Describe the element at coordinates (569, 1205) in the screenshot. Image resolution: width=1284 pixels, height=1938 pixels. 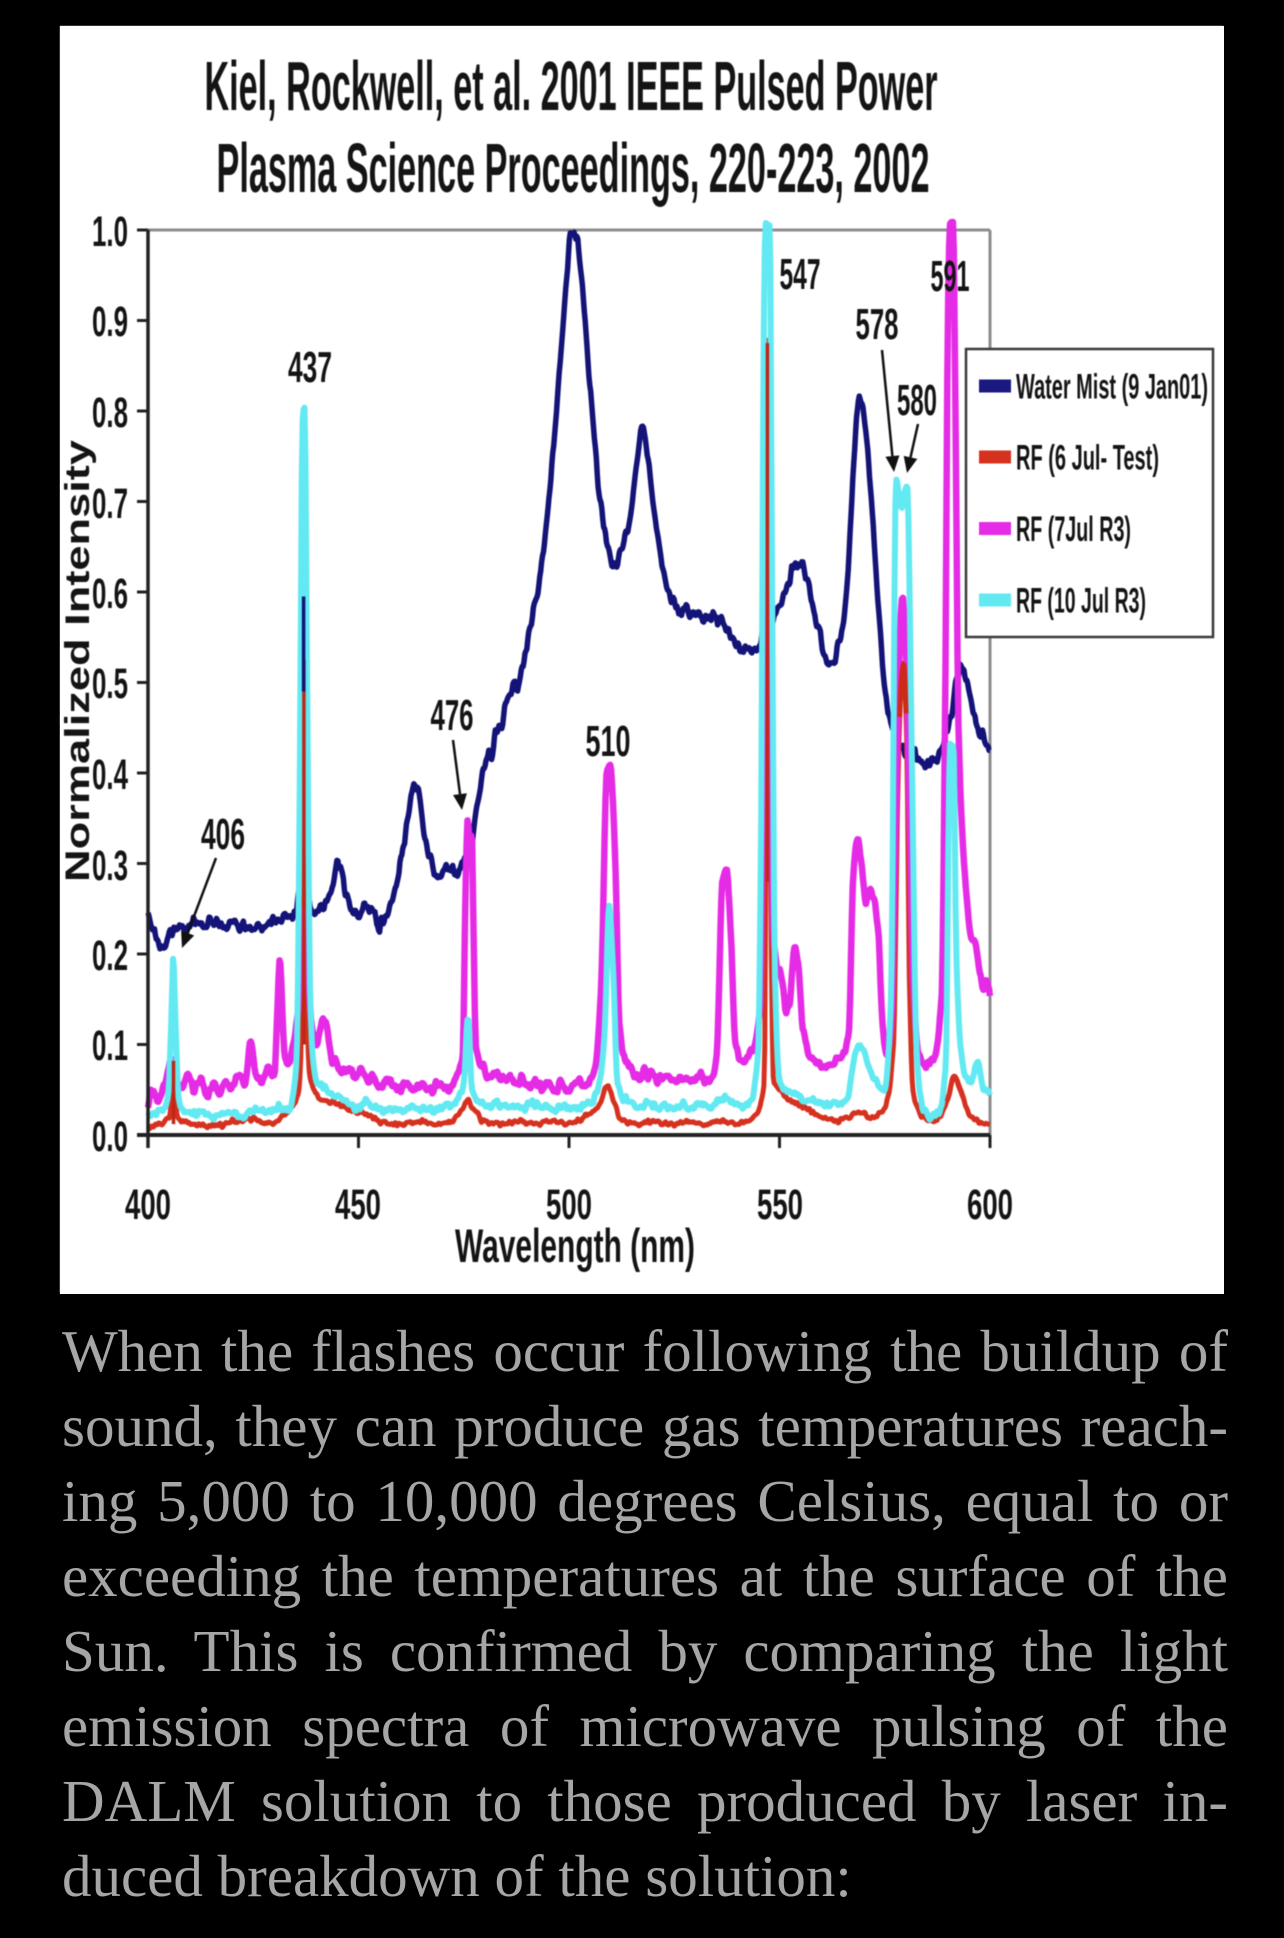
I see `svg-text: 500` at that location.